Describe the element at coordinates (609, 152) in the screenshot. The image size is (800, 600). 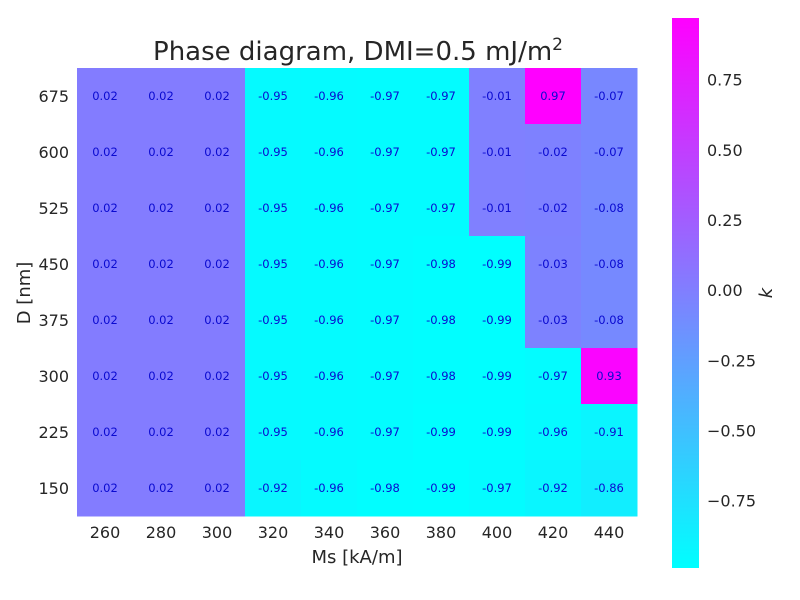
I see `cell-value-label: -0.07` at that location.